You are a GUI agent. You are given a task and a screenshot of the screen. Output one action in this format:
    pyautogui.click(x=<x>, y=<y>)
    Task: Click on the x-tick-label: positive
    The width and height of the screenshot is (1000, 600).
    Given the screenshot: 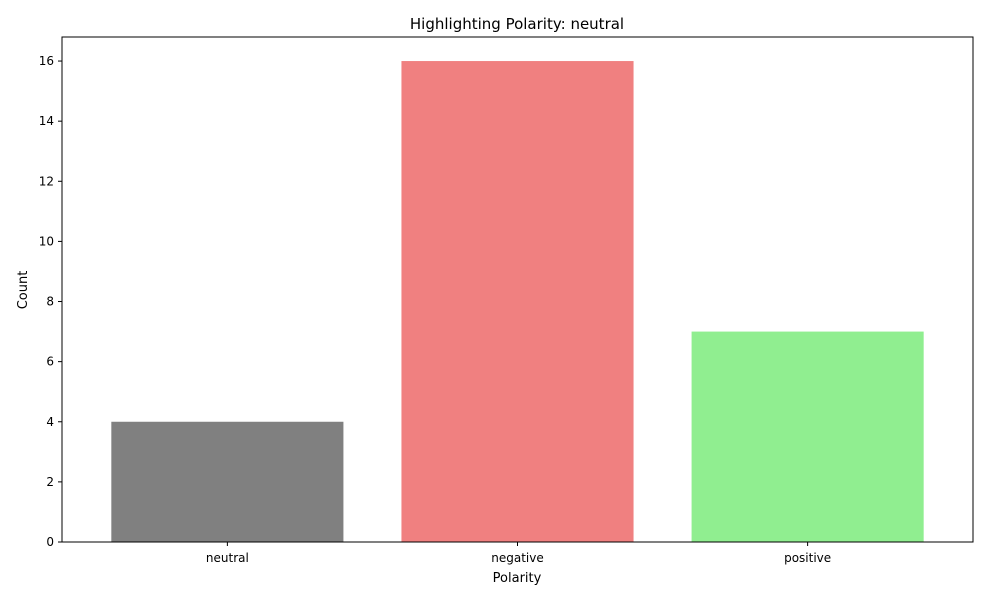 What is the action you would take?
    pyautogui.click(x=807, y=558)
    